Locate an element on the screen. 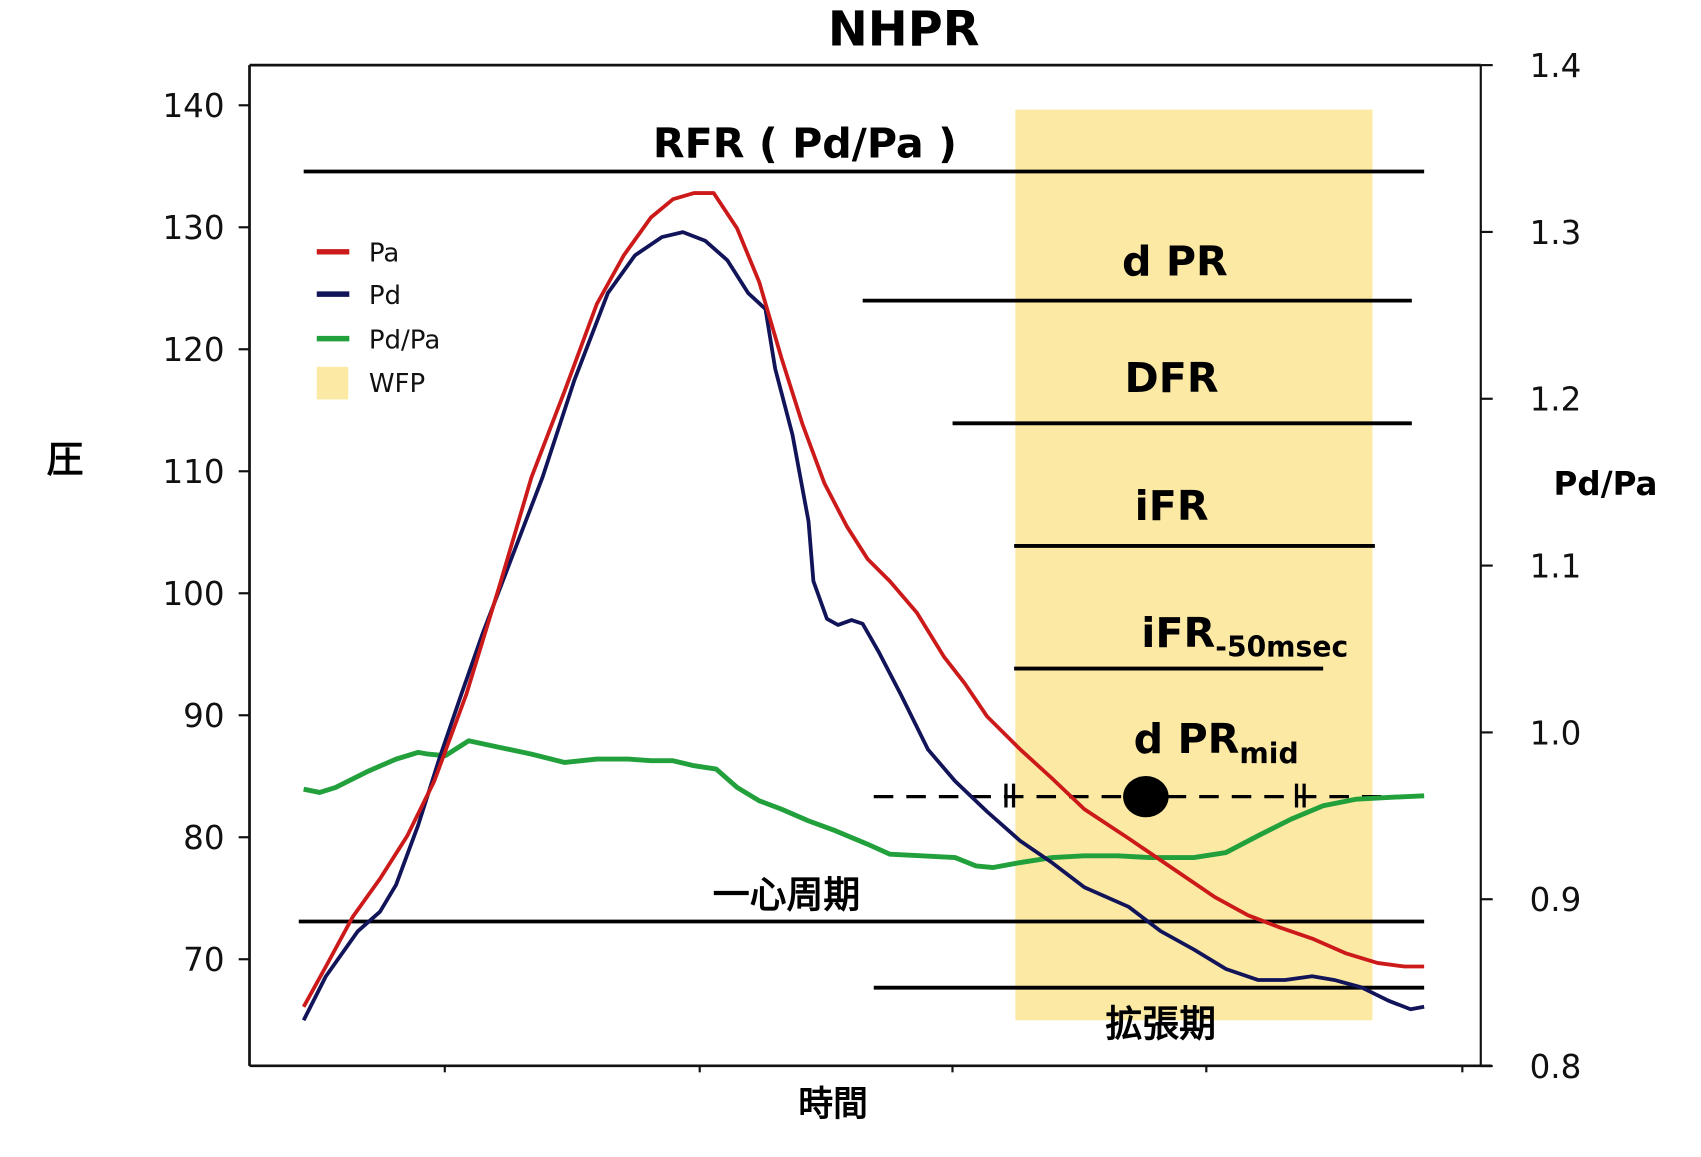  legend-label-pd: Pd is located at coordinates (385, 296).